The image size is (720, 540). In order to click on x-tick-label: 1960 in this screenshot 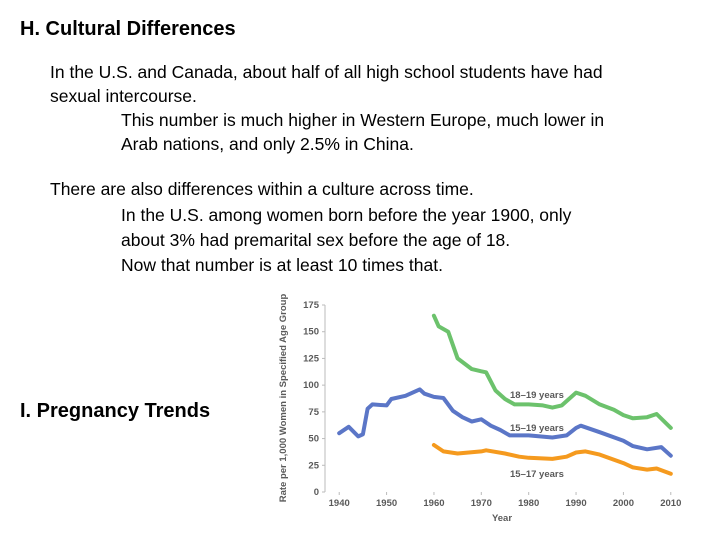, I will do `click(433, 503)`.